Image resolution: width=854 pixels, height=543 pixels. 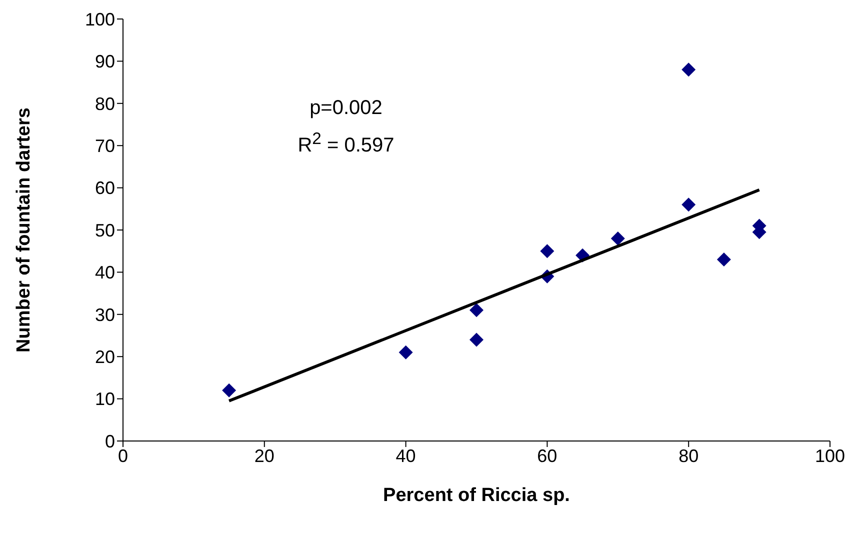 I want to click on annotation: R$^{2}$ = 0.597, so click(x=346, y=143).